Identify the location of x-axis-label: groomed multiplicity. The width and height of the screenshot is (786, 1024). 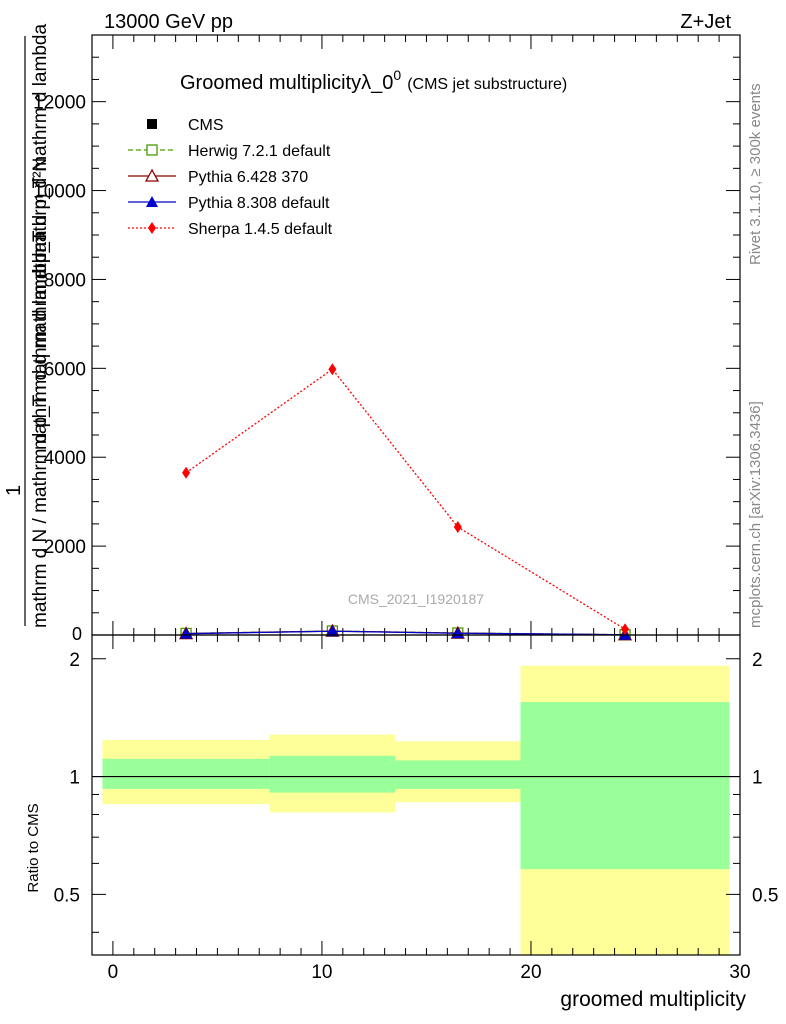
(653, 999).